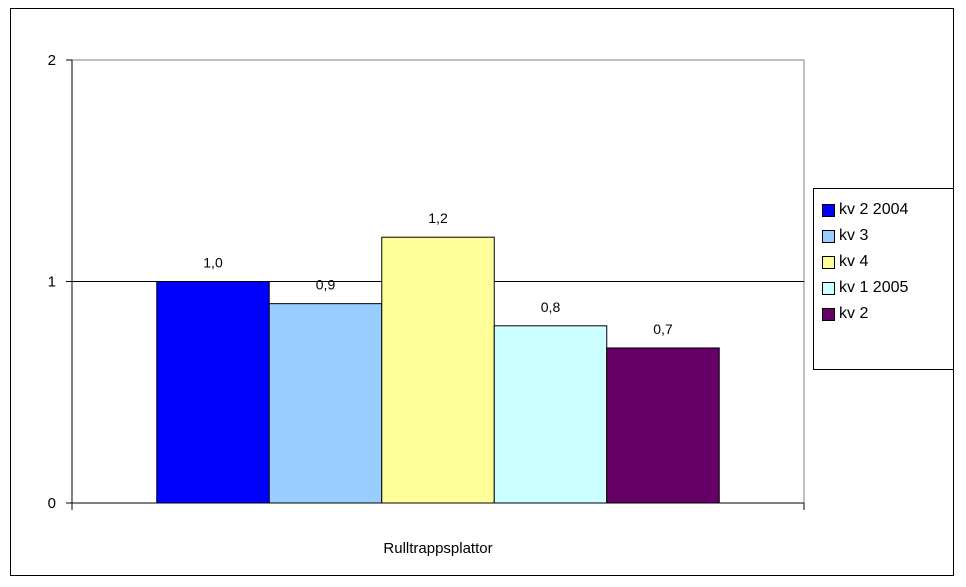 This screenshot has height=587, width=966. Describe the element at coordinates (326, 285) in the screenshot. I see `data-label: 0,9` at that location.